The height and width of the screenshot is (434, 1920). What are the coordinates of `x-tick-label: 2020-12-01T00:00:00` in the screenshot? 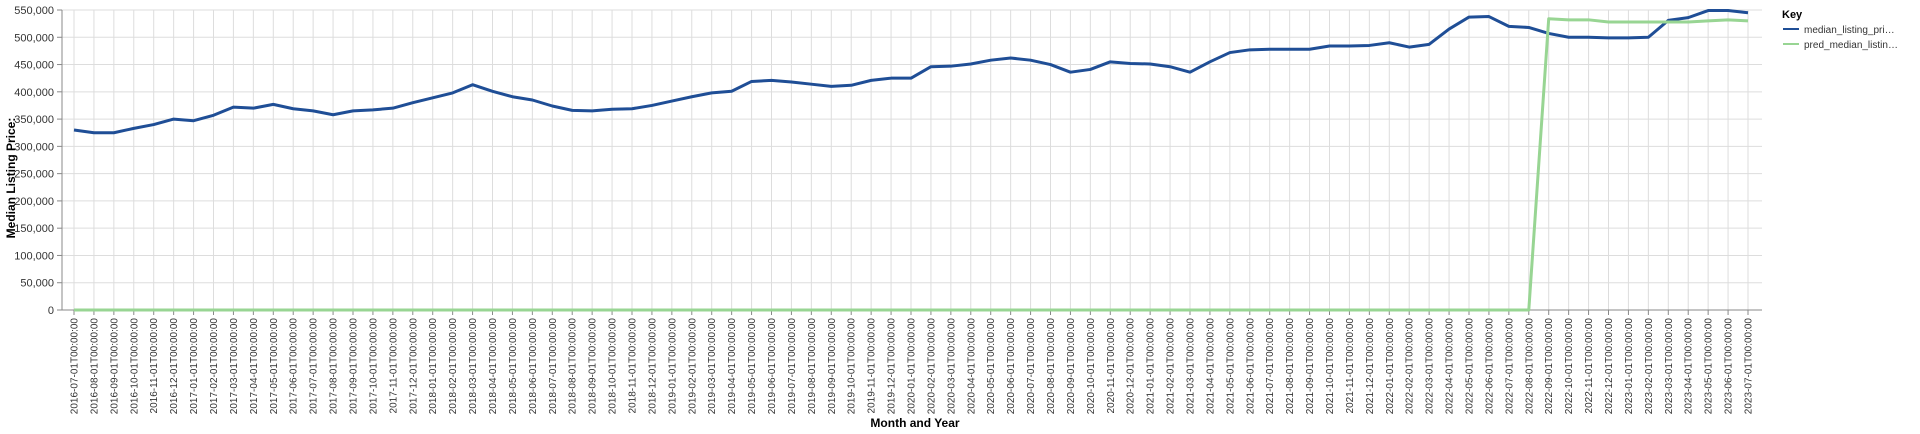 It's located at (1131, 366).